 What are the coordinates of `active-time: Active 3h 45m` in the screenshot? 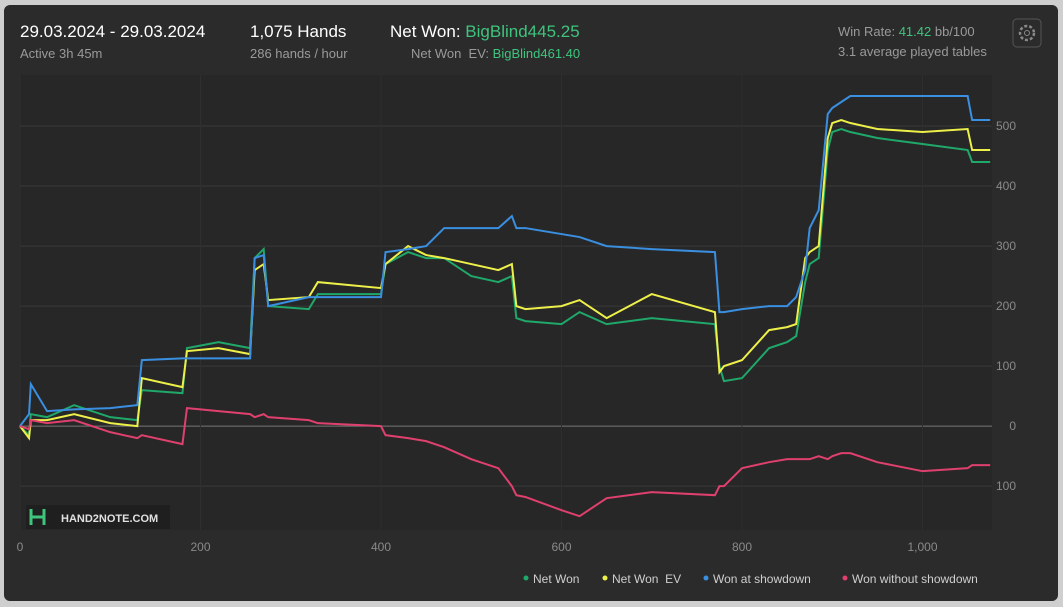 It's located at (61, 53).